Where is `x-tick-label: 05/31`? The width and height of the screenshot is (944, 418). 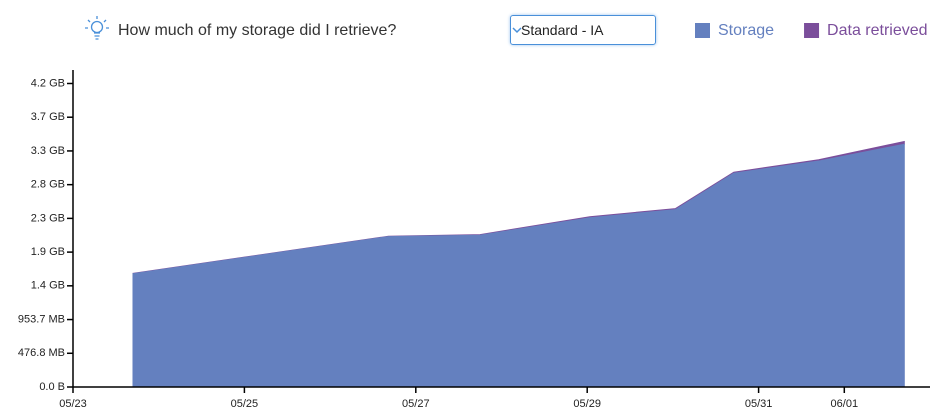 x-tick-label: 05/31 is located at coordinates (759, 404).